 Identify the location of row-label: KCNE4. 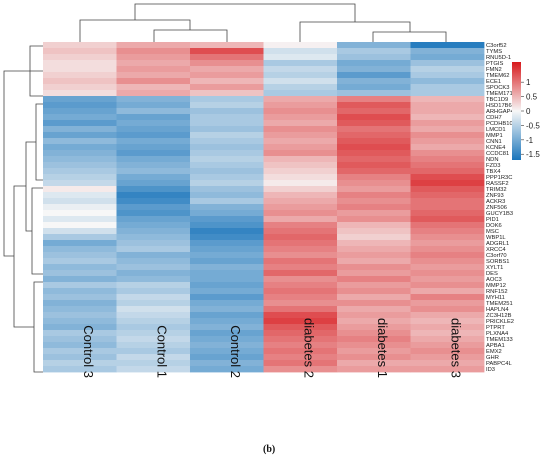
(496, 148).